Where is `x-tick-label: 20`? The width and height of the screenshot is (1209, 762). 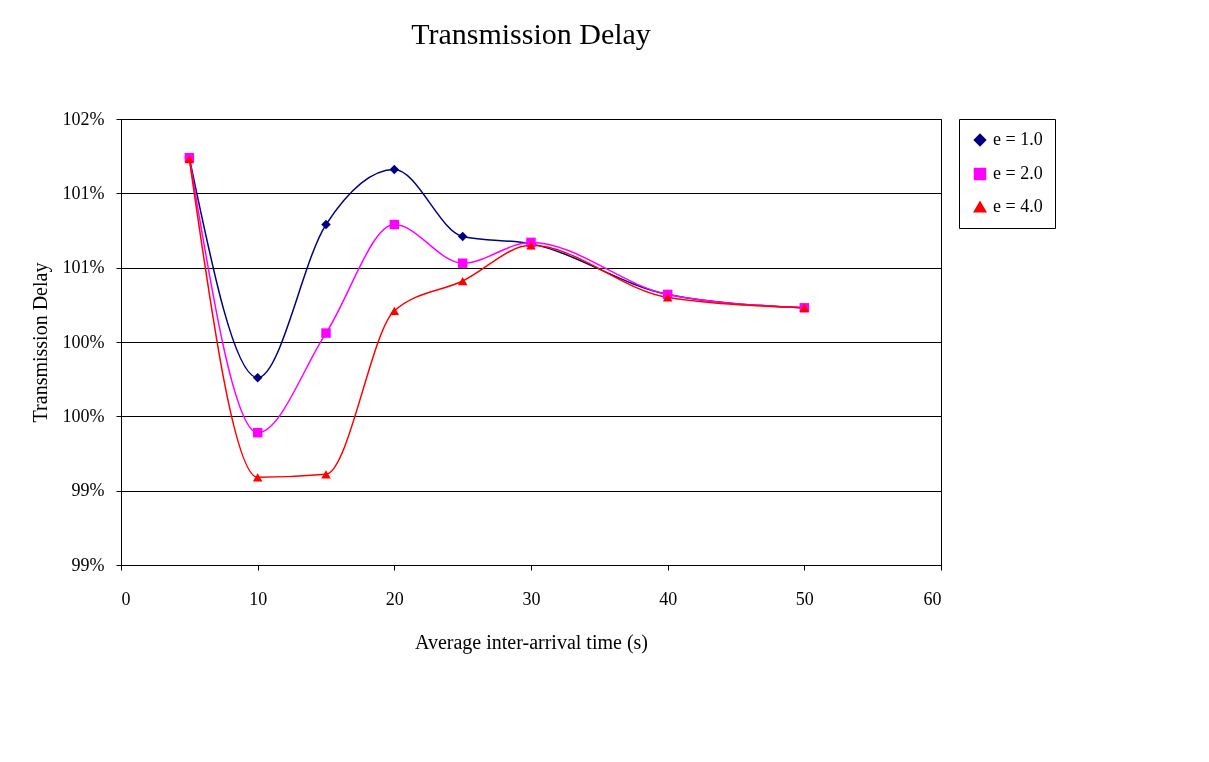
x-tick-label: 20 is located at coordinates (394, 598).